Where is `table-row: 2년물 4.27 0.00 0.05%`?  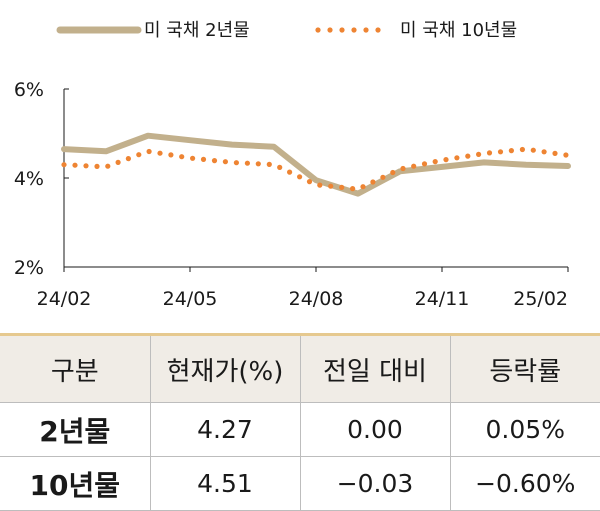 table-row: 2년물 4.27 0.00 0.05% is located at coordinates (300, 430).